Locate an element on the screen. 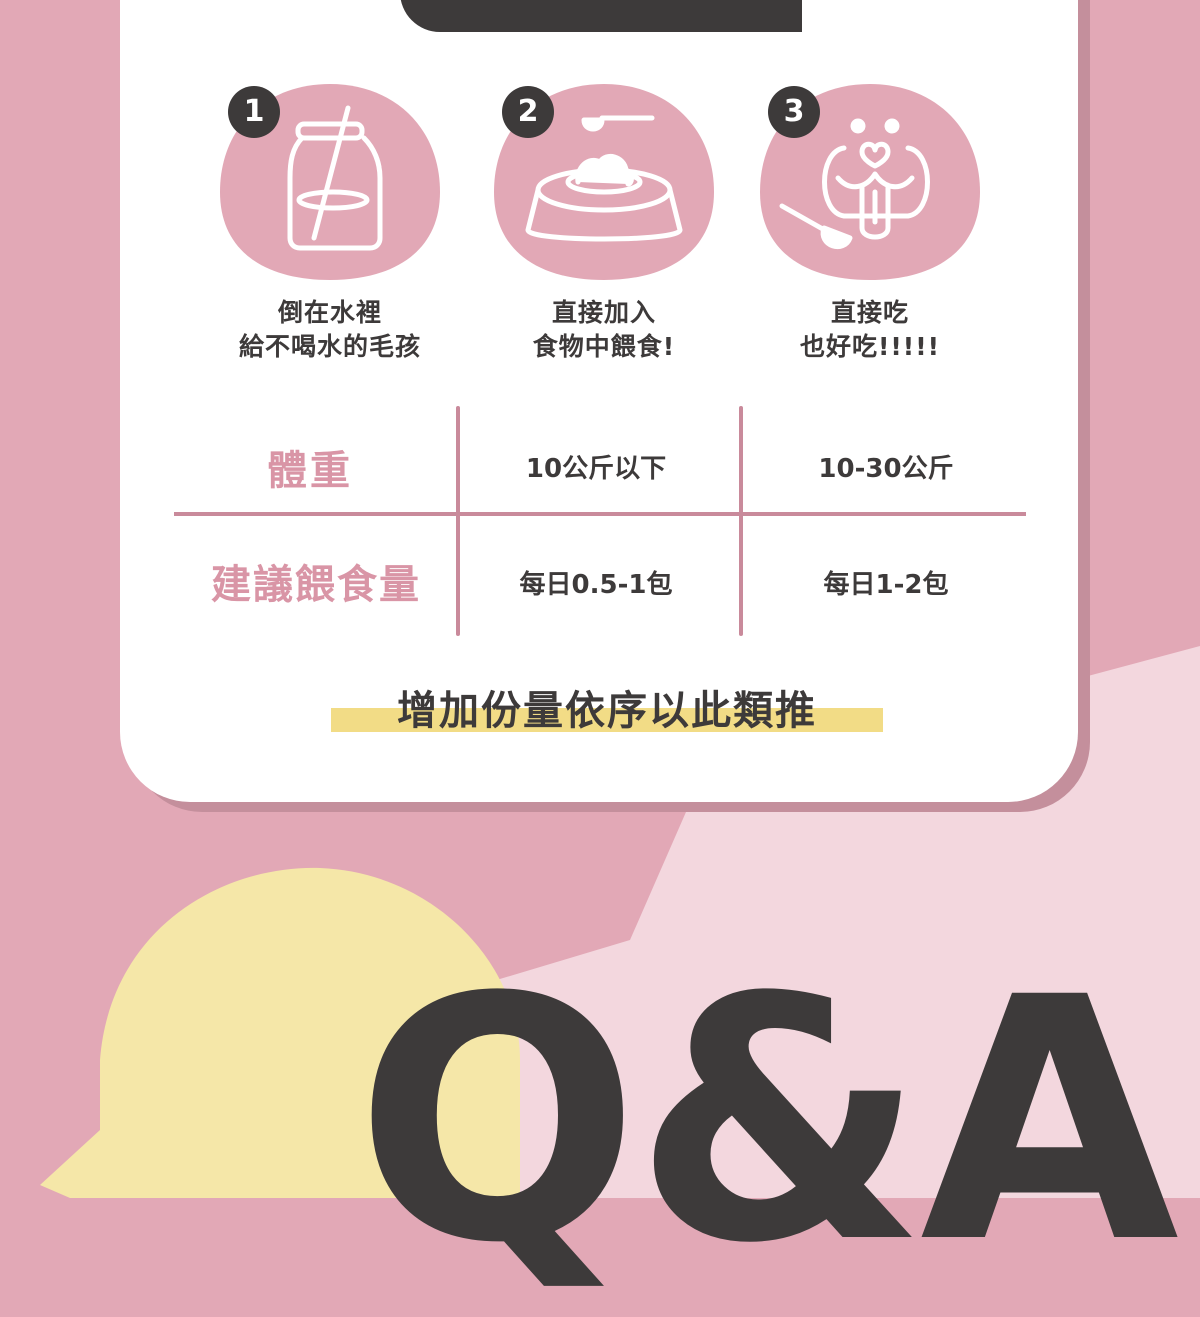 Image resolution: width=1200 pixels, height=1317 pixels. step-1: 1 is located at coordinates (330, 182).